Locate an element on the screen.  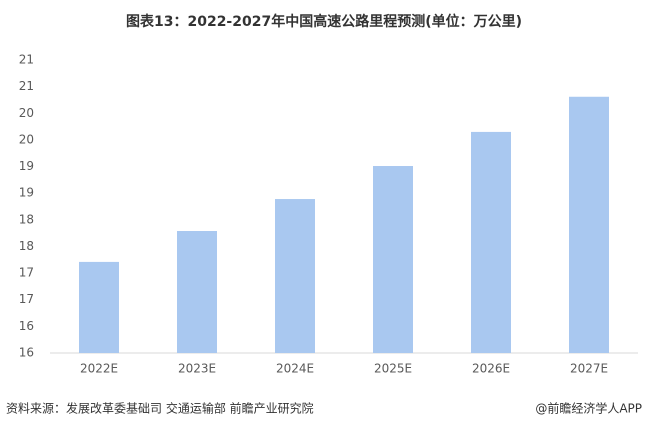
x-tick-label: 2026E is located at coordinates (491, 369).